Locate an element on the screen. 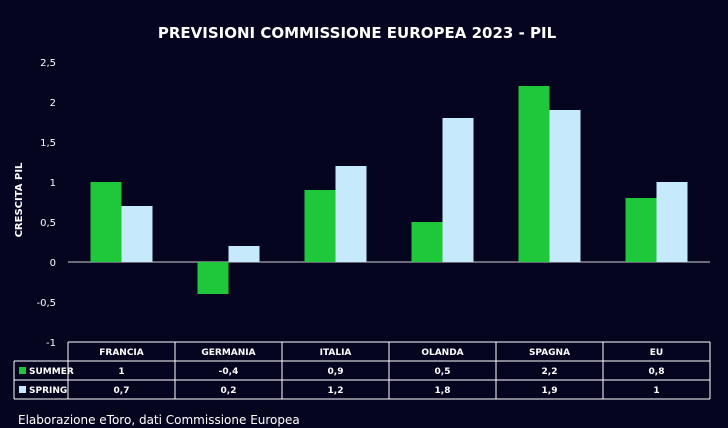 The width and height of the screenshot is (728, 428). category-label: EU is located at coordinates (656, 353).